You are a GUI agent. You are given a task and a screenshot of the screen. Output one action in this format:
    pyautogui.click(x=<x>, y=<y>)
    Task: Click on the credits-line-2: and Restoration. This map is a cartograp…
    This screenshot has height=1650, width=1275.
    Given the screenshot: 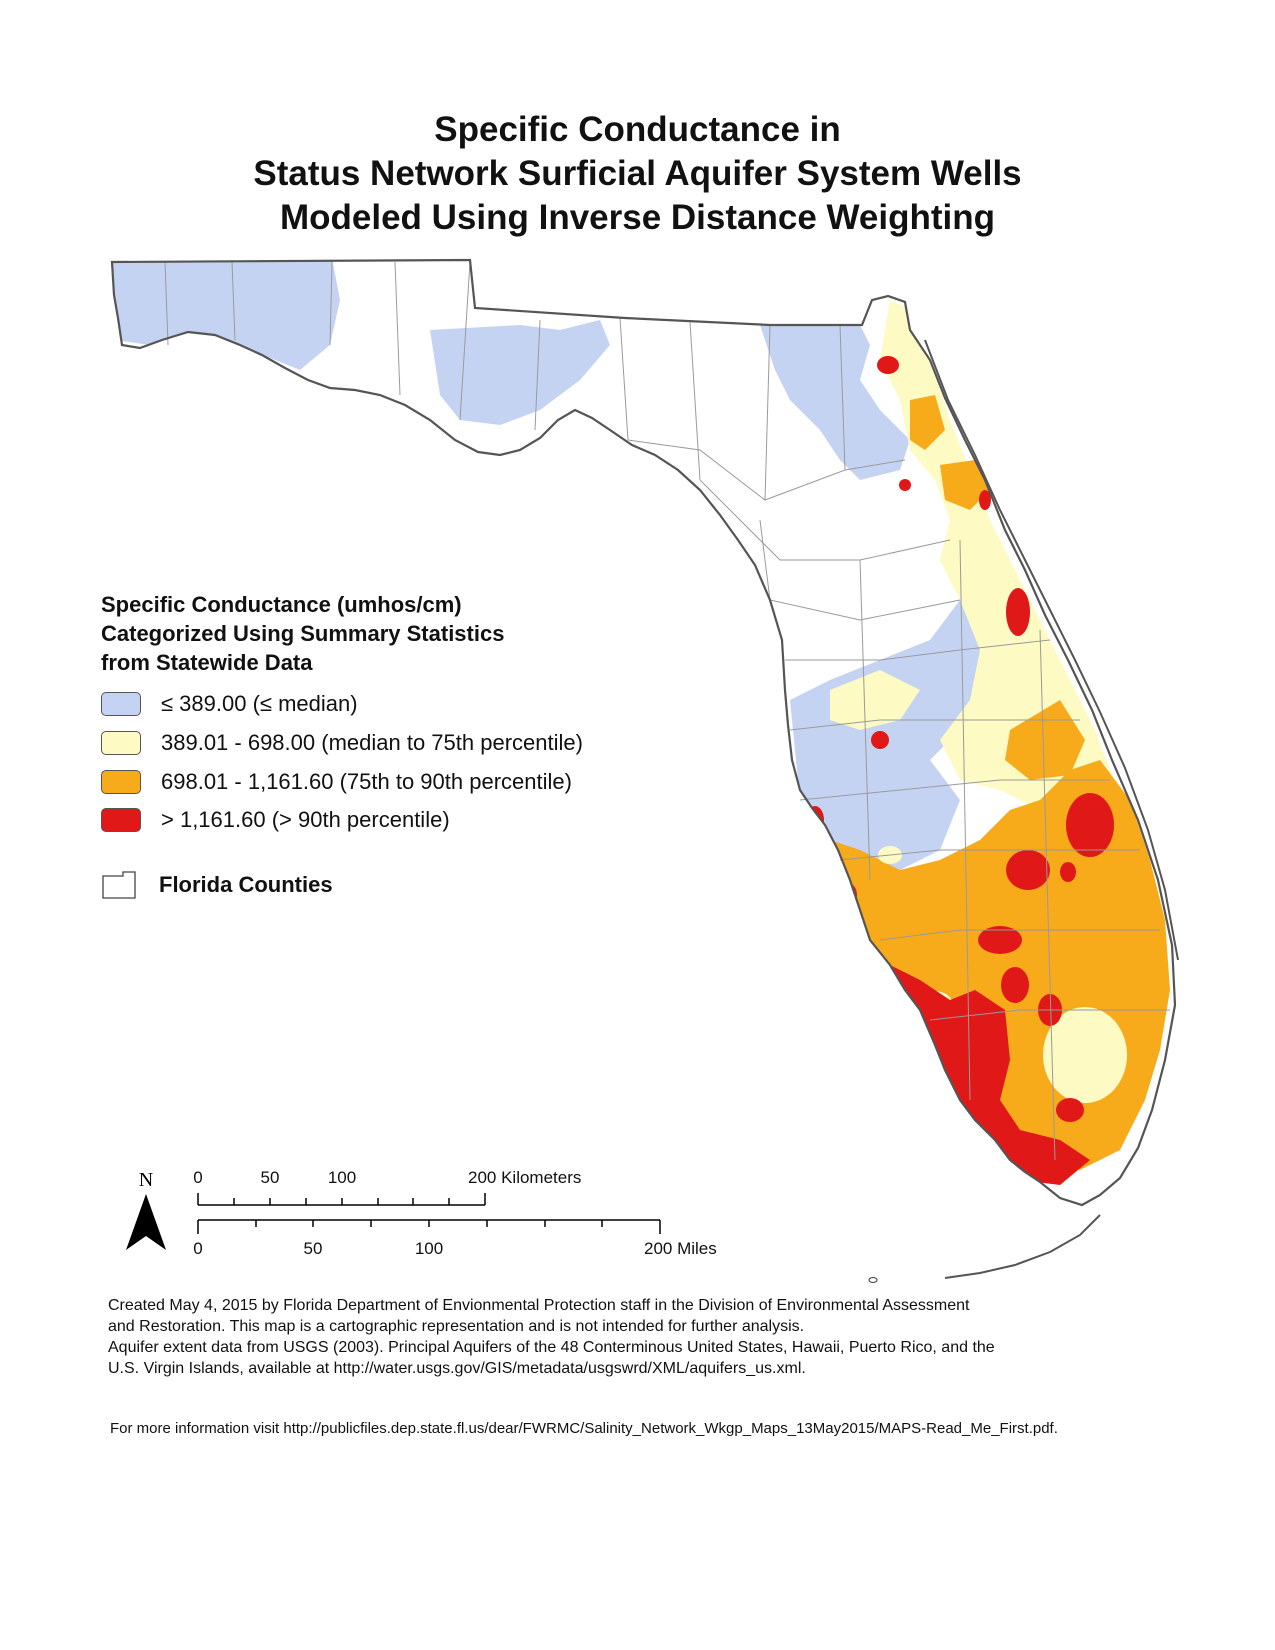 What is the action you would take?
    pyautogui.click(x=456, y=1326)
    